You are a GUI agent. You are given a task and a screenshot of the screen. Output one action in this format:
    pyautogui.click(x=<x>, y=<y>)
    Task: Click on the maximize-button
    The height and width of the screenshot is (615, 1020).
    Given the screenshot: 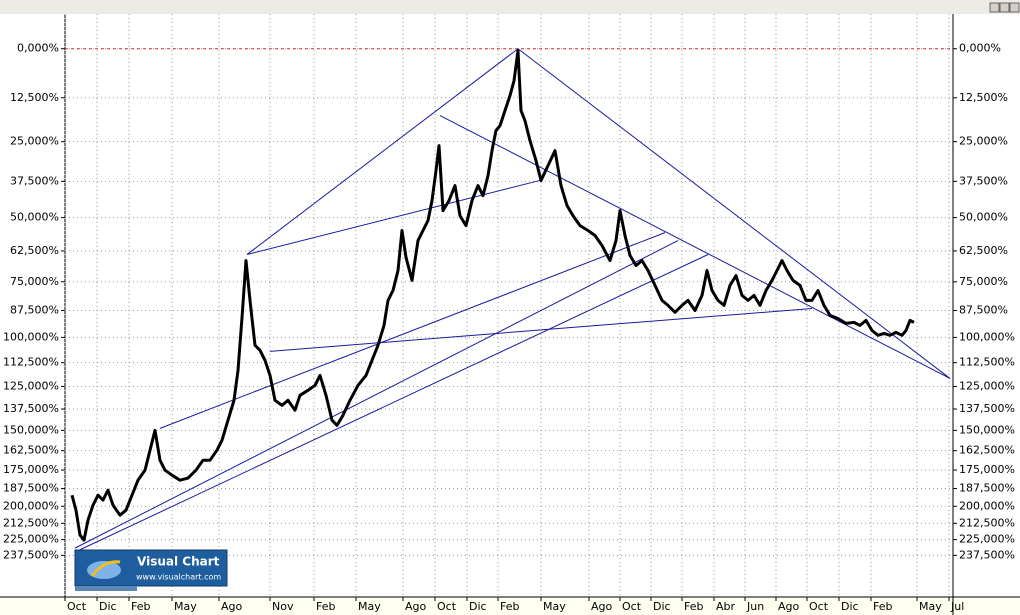 What is the action you would take?
    pyautogui.click(x=1004, y=7)
    